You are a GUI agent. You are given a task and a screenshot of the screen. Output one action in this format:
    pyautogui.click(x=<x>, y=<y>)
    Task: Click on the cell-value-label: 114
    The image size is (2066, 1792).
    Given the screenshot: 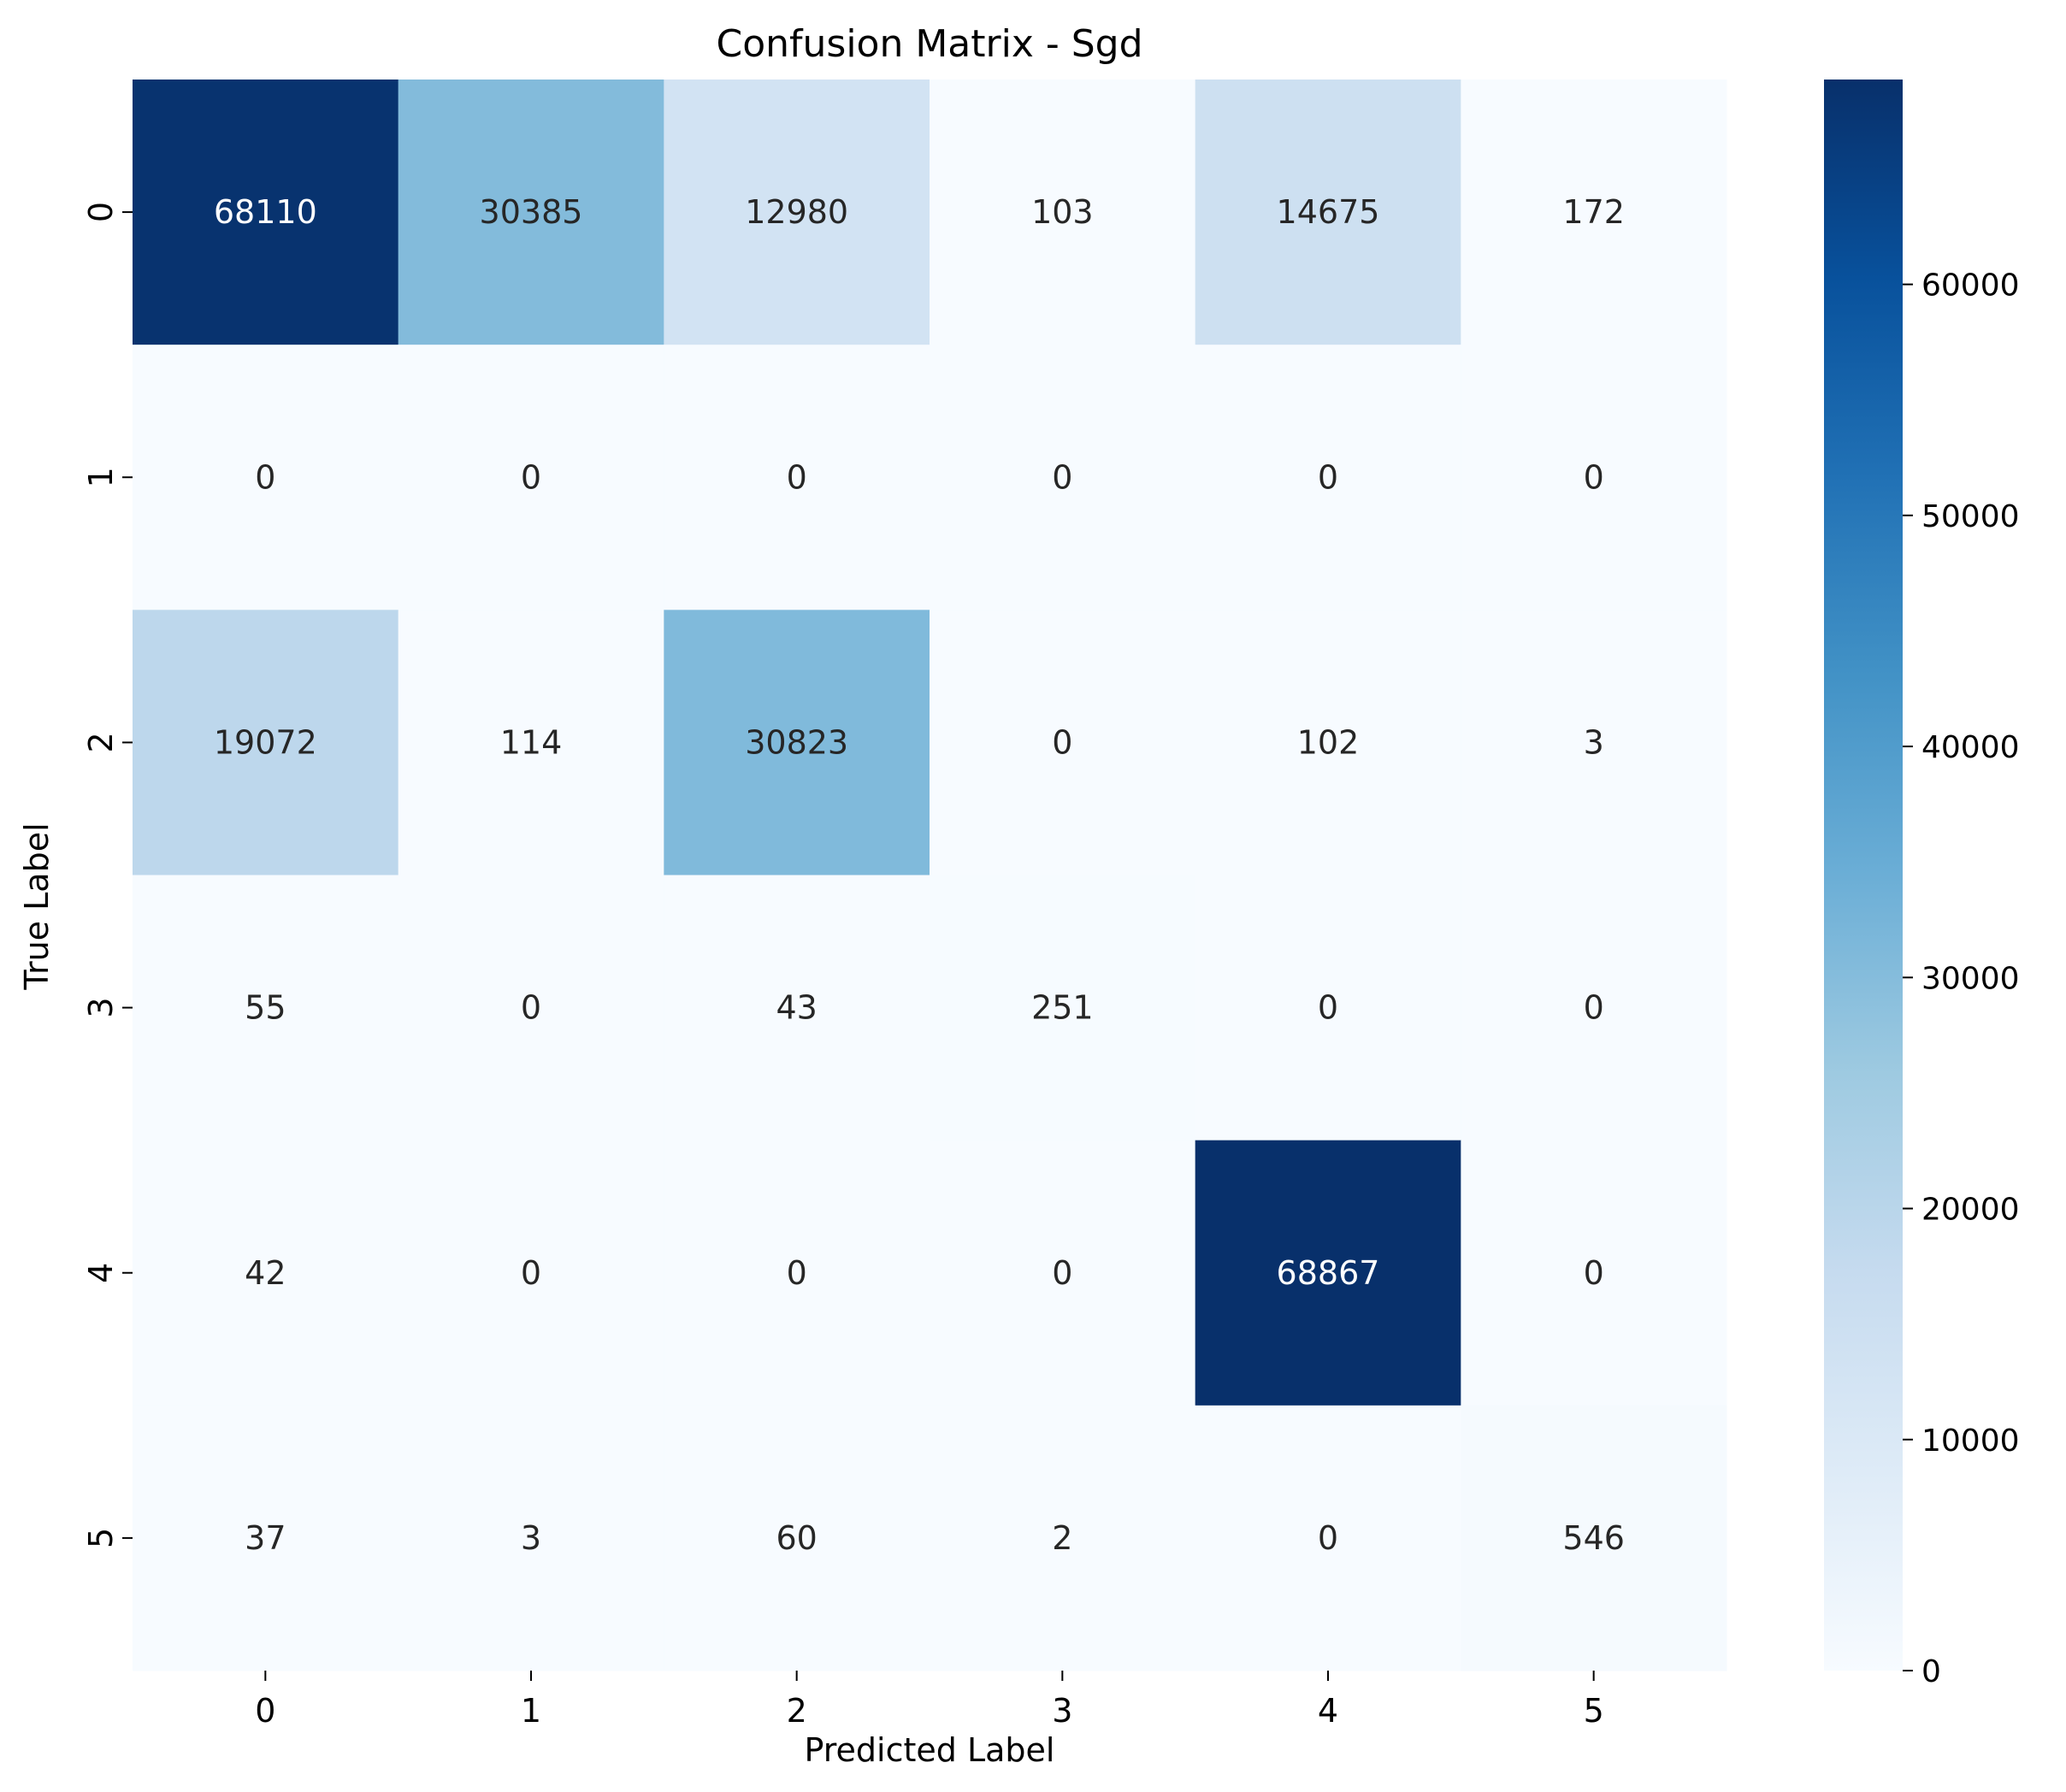 What is the action you would take?
    pyautogui.click(x=531, y=742)
    